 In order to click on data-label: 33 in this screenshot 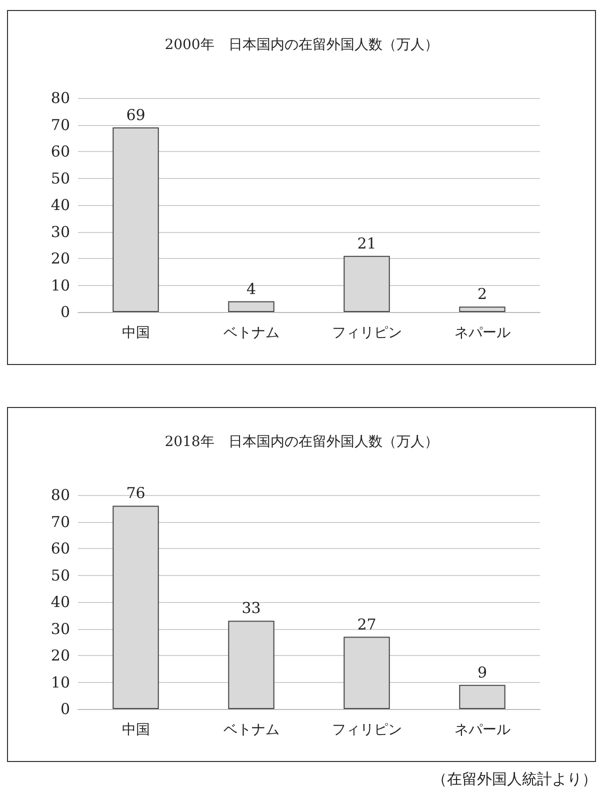, I will do `click(251, 608)`.